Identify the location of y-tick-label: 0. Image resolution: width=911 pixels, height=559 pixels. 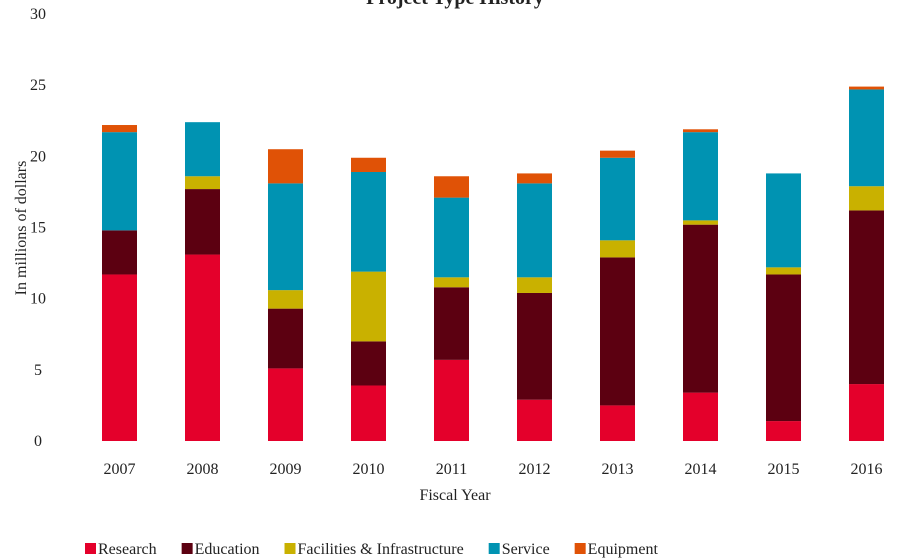
(38, 441).